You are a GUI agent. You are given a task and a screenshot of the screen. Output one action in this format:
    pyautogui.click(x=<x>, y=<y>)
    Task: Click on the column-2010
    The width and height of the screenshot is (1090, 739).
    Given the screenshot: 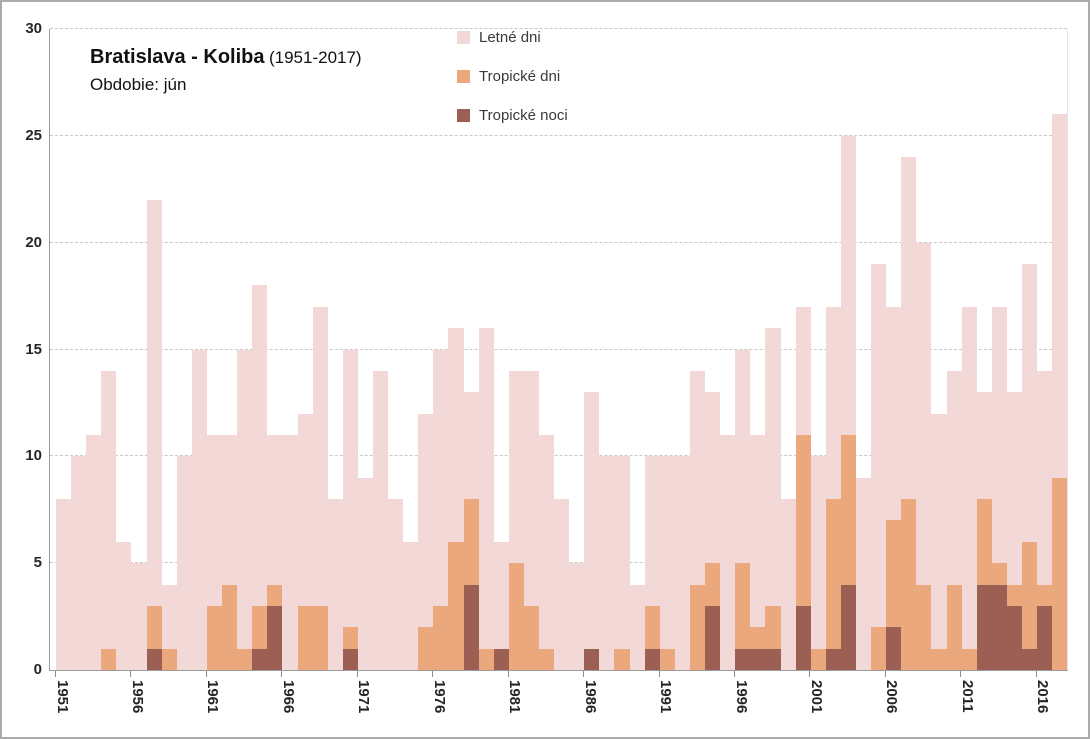 What is the action you would take?
    pyautogui.click(x=954, y=349)
    